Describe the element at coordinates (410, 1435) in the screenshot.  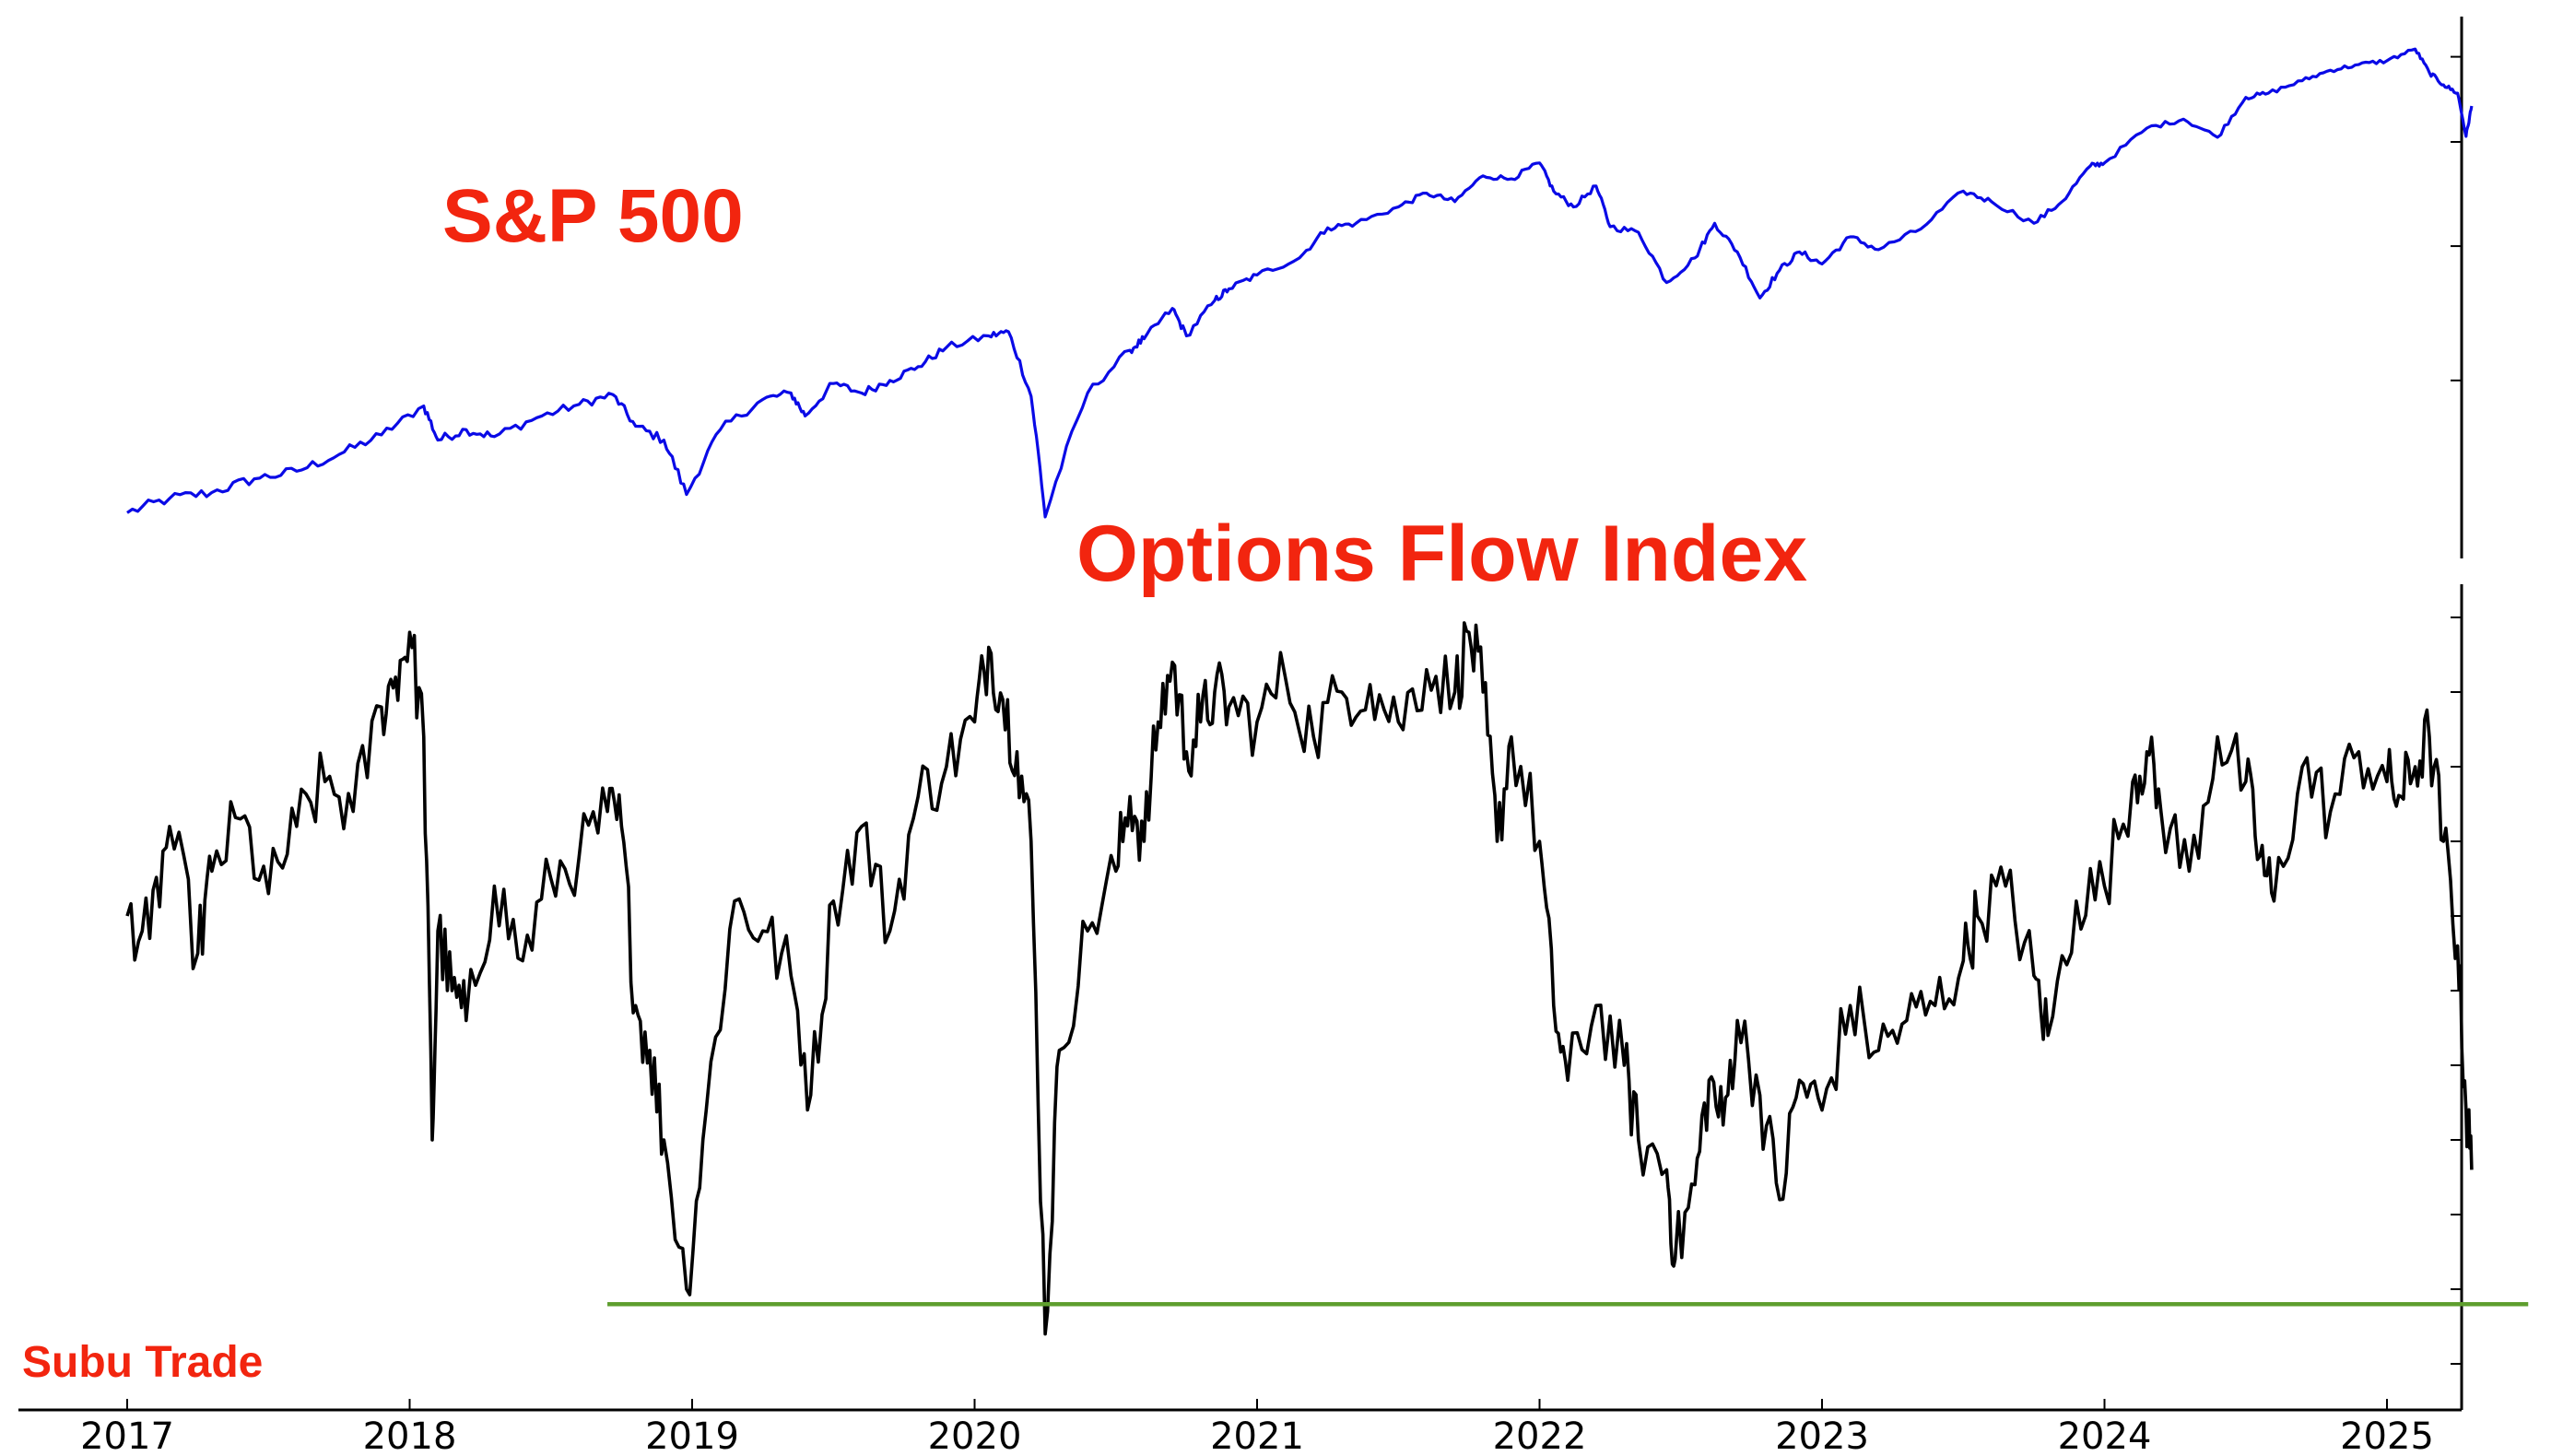
I see `x-tick-label: 2018` at that location.